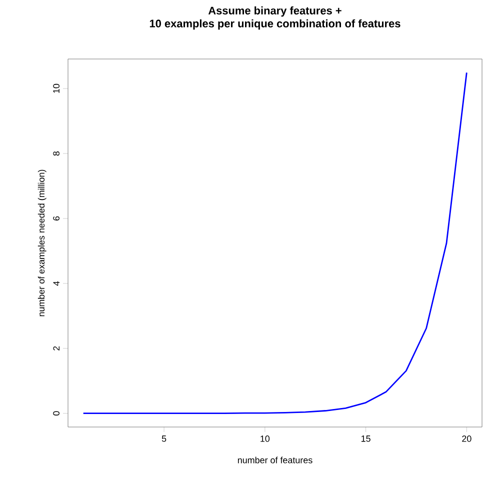 Image resolution: width=483 pixels, height=486 pixels. What do you see at coordinates (56, 218) in the screenshot?
I see `y-tick-label: 6` at bounding box center [56, 218].